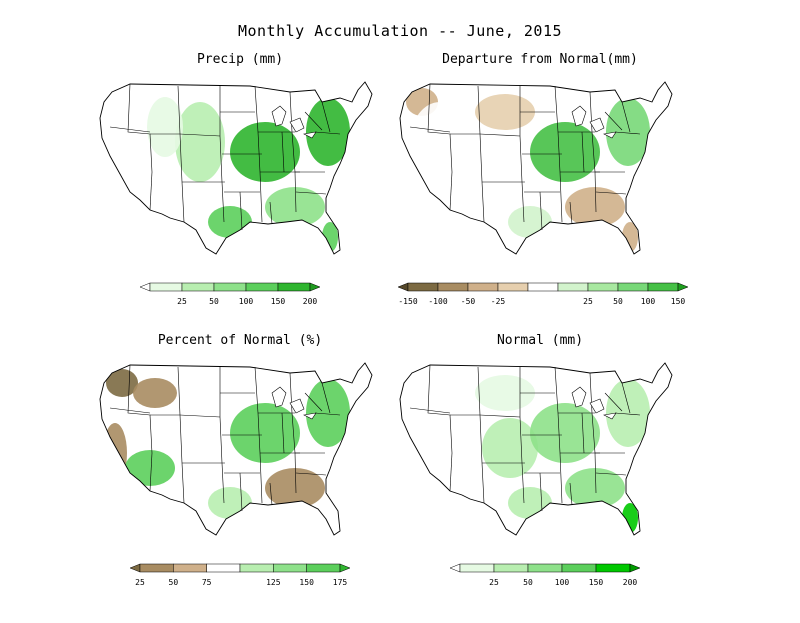 This screenshot has width=800, height=623. I want to click on region-rockies, so click(165, 127).